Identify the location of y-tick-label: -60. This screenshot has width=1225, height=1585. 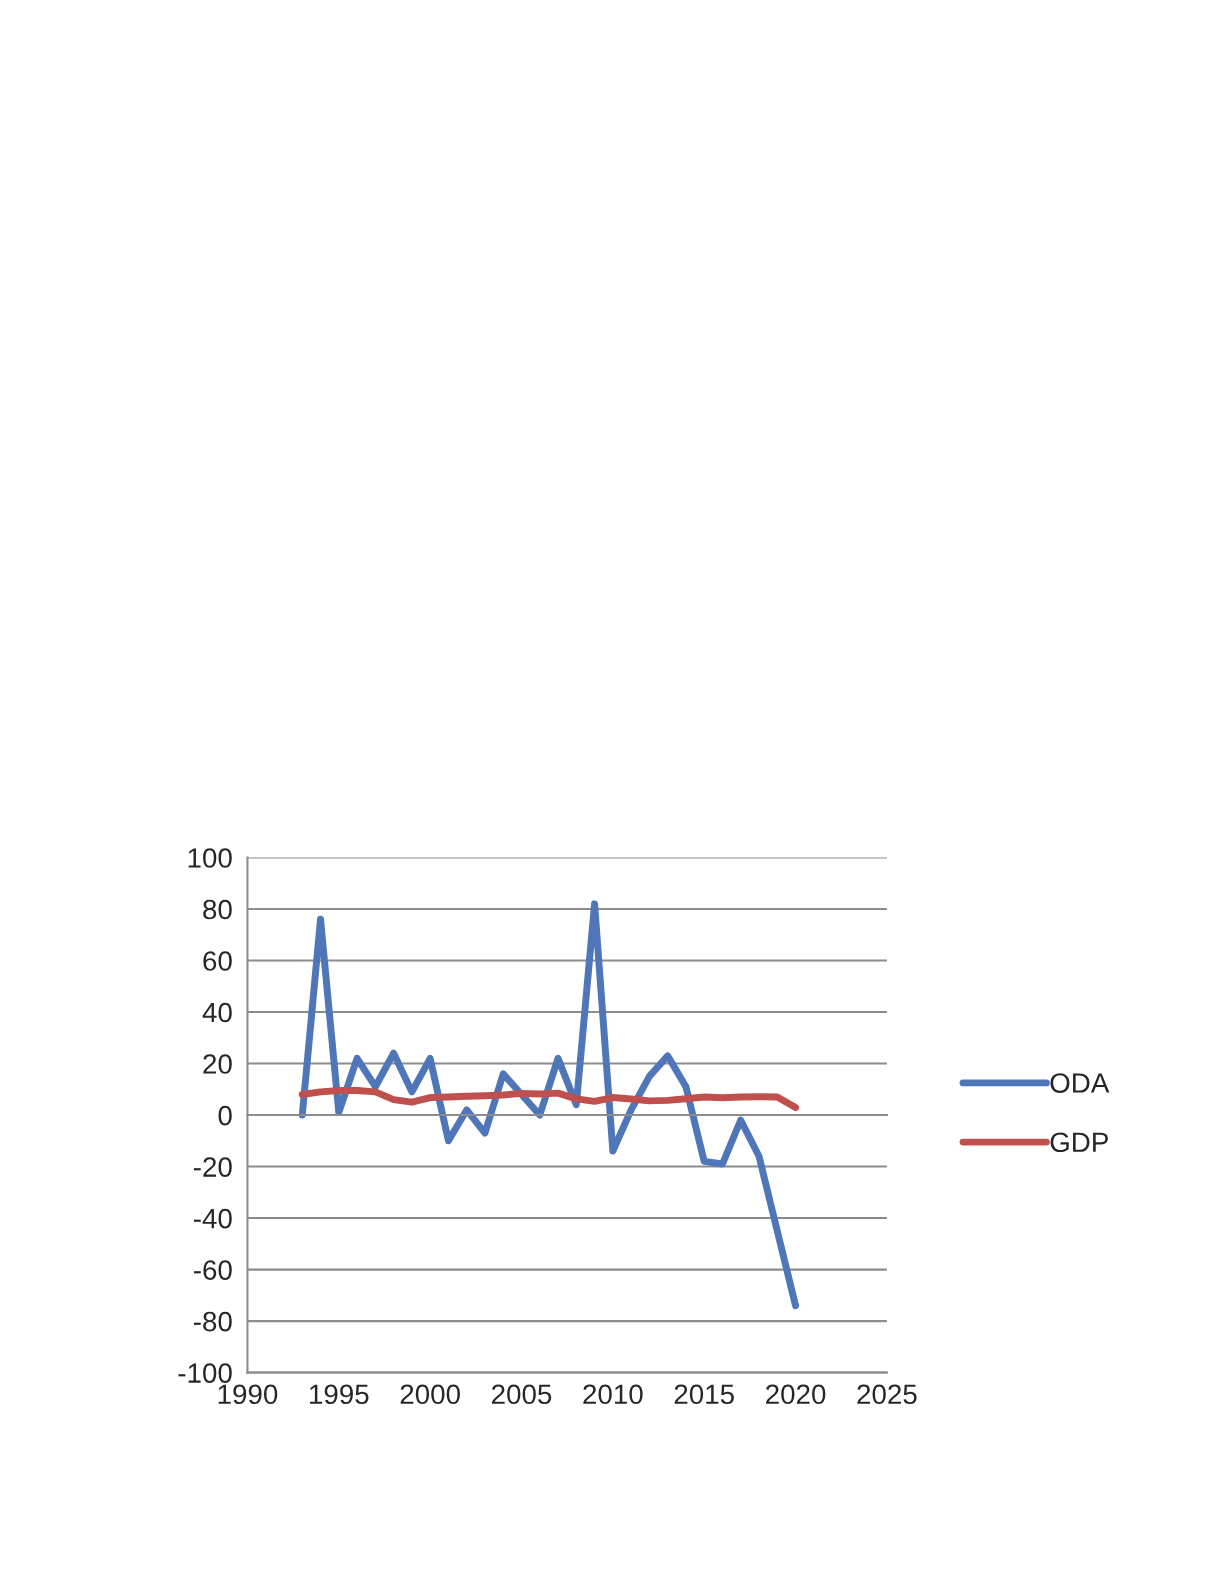
(212, 1270).